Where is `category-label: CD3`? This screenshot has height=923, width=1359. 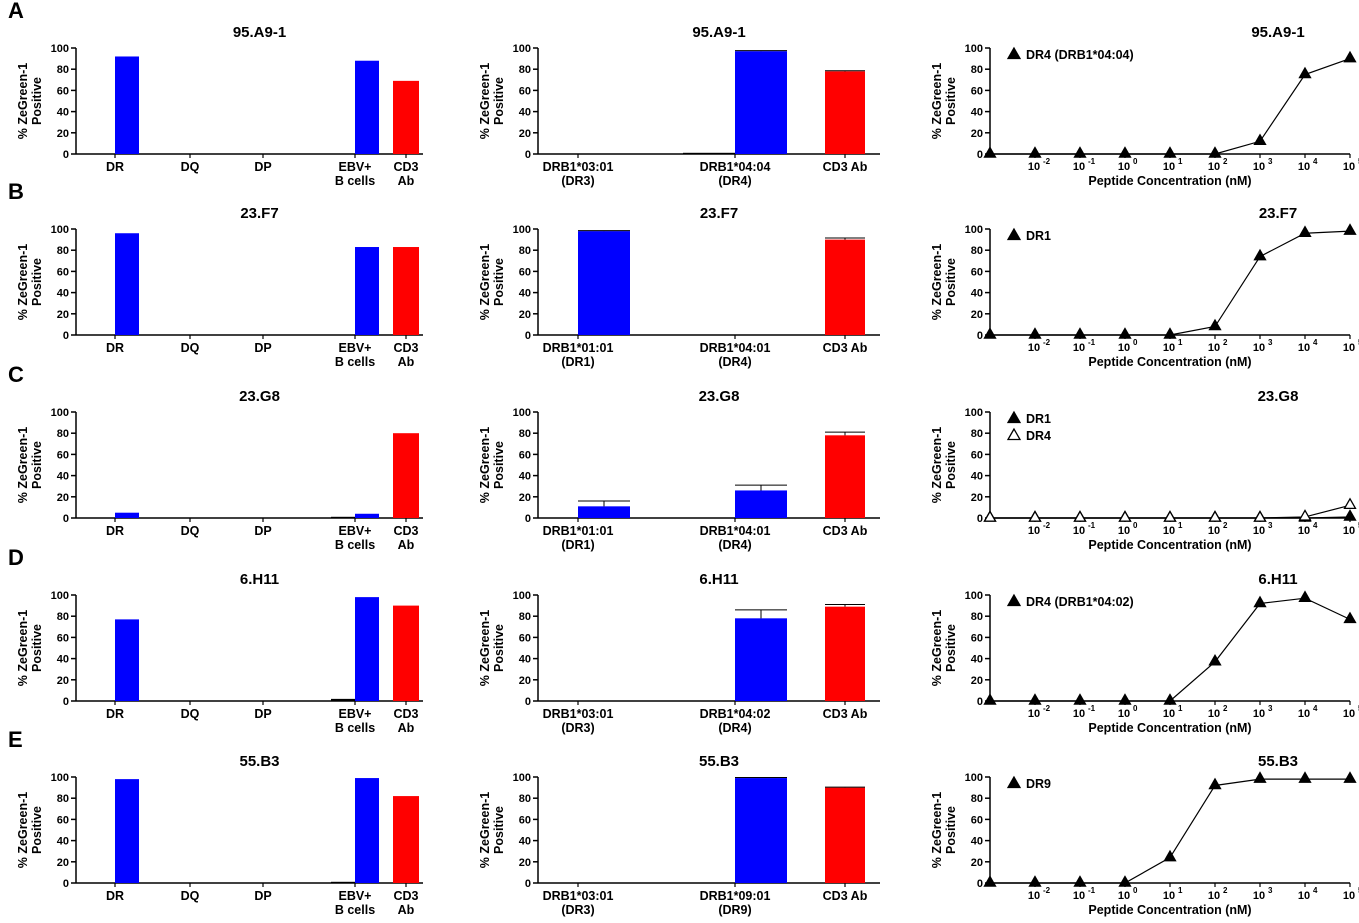 category-label: CD3 is located at coordinates (405, 531).